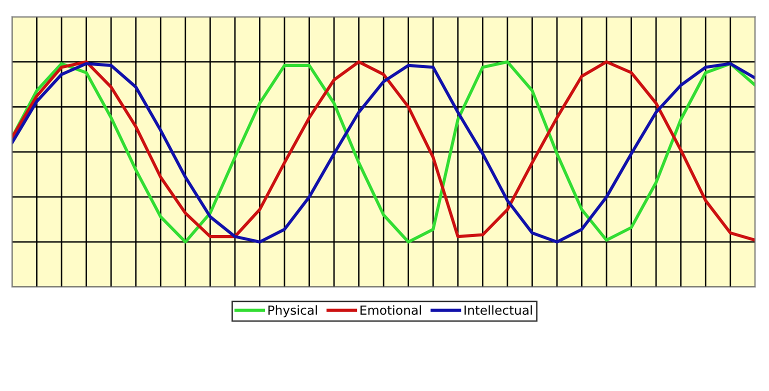 The width and height of the screenshot is (769, 391). What do you see at coordinates (390, 310) in the screenshot?
I see `legend-label: Emotional` at bounding box center [390, 310].